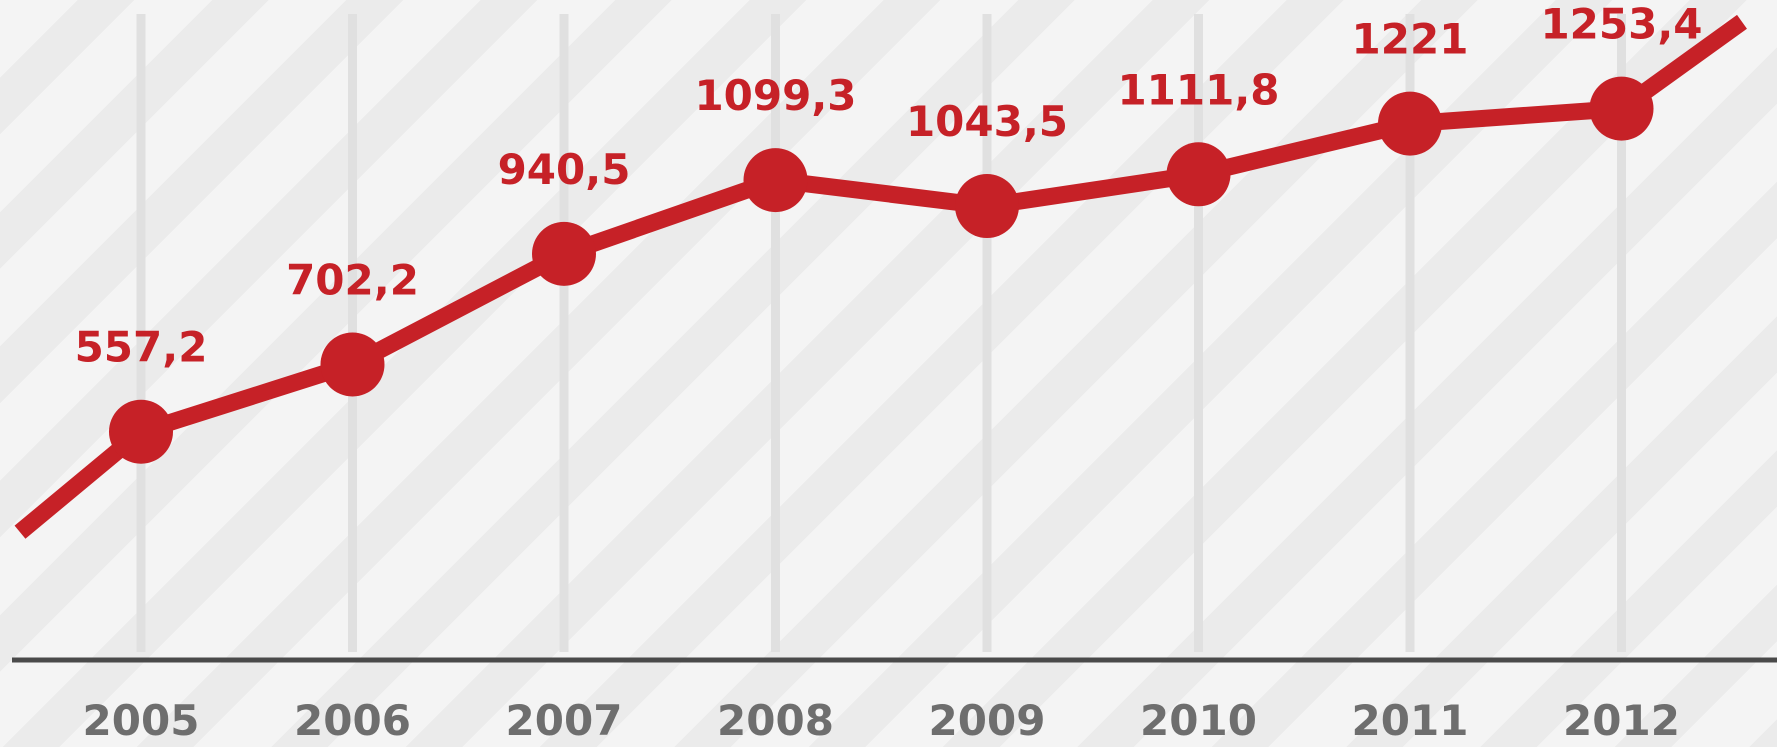  What do you see at coordinates (987, 121) in the screenshot?
I see `data-label-2009: 1043,5` at bounding box center [987, 121].